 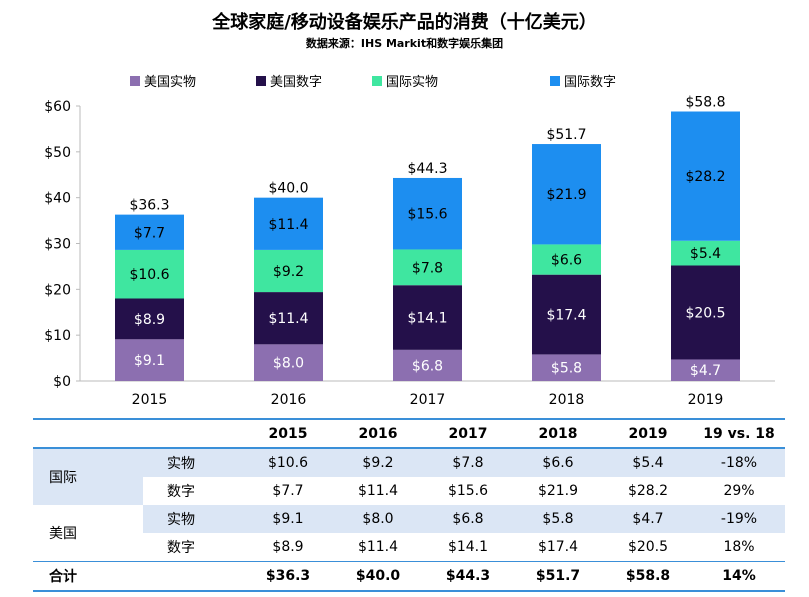 What do you see at coordinates (261, 80) in the screenshot?
I see `legend-swatch-us-digital` at bounding box center [261, 80].